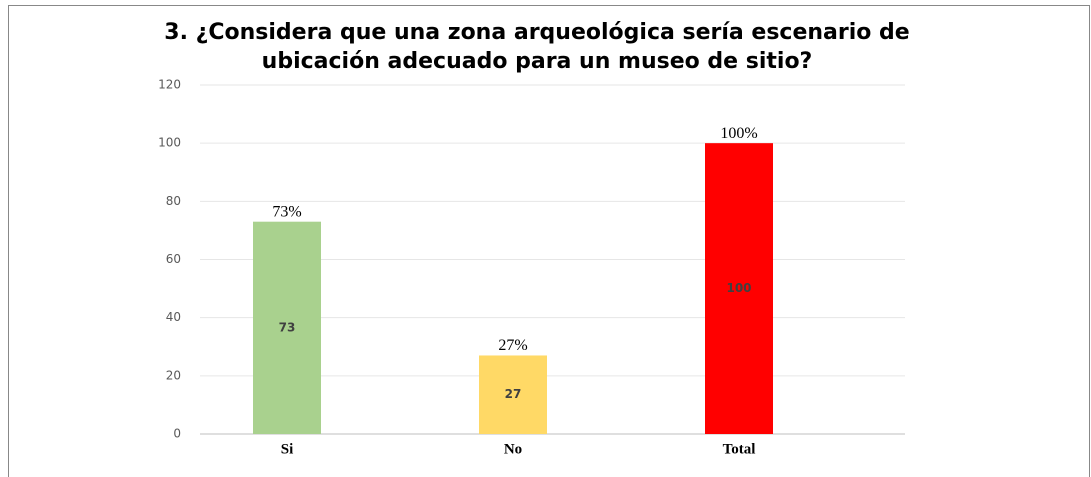 This screenshot has width=1091, height=477. What do you see at coordinates (739, 449) in the screenshot?
I see `x-tick-label: Total` at bounding box center [739, 449].